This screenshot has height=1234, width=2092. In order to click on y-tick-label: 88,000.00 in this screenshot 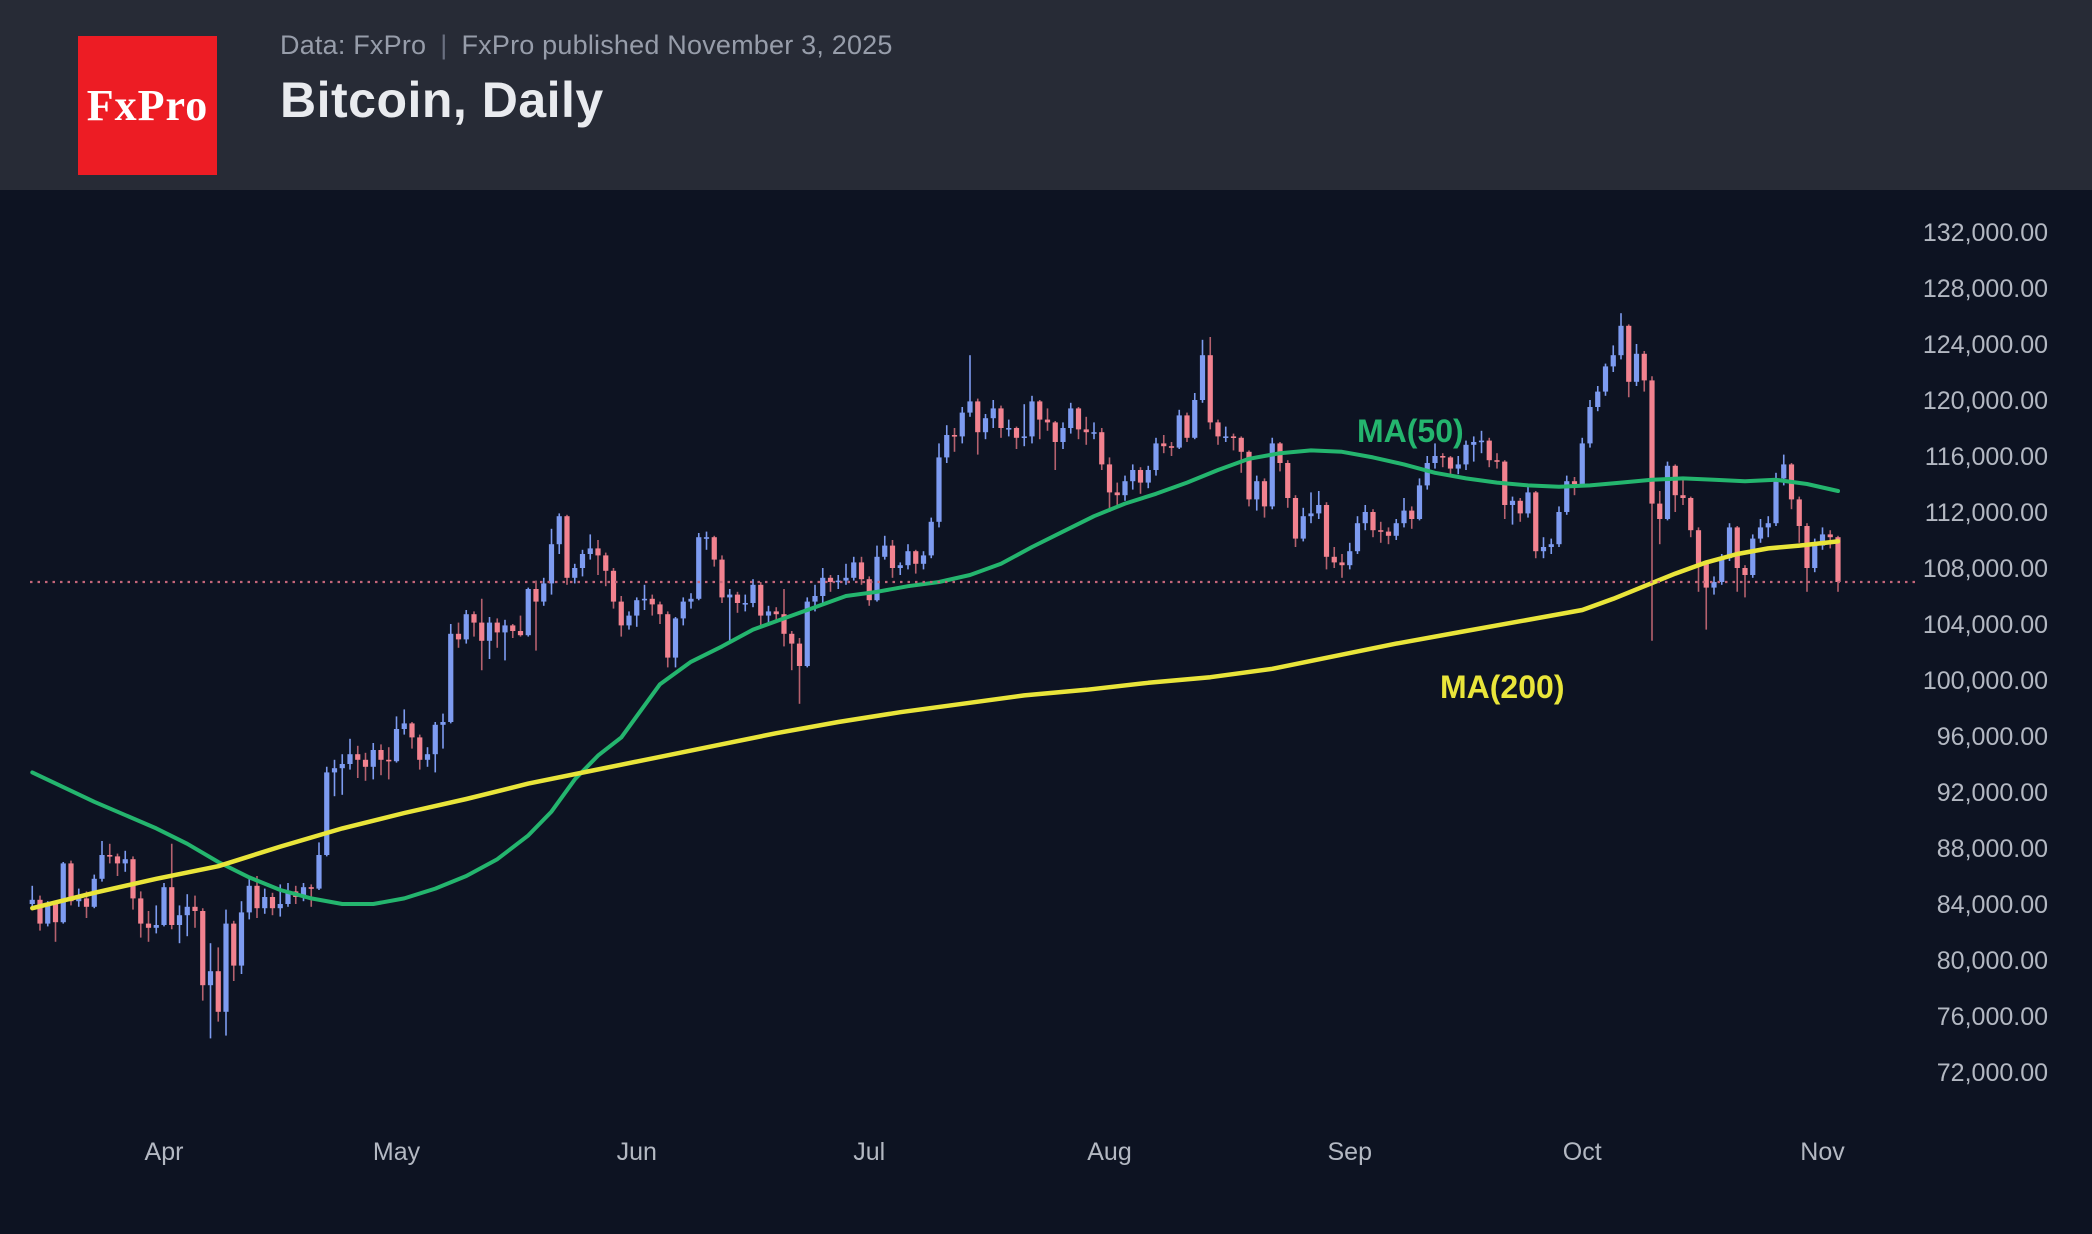, I will do `click(1992, 849)`.